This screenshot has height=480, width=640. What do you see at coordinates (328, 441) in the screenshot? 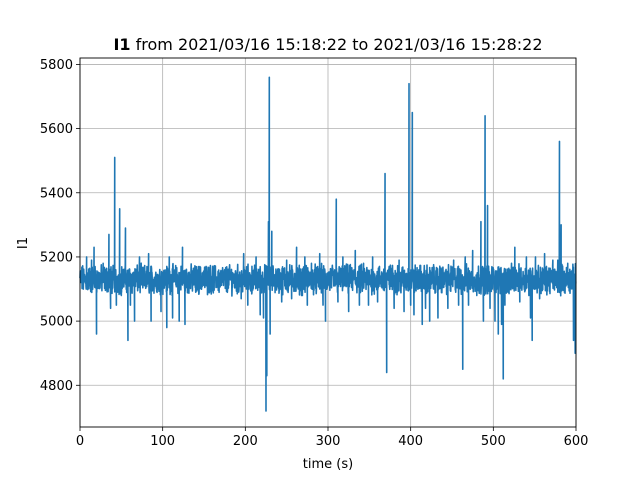
I see `x-tick-label: 300` at bounding box center [328, 441].